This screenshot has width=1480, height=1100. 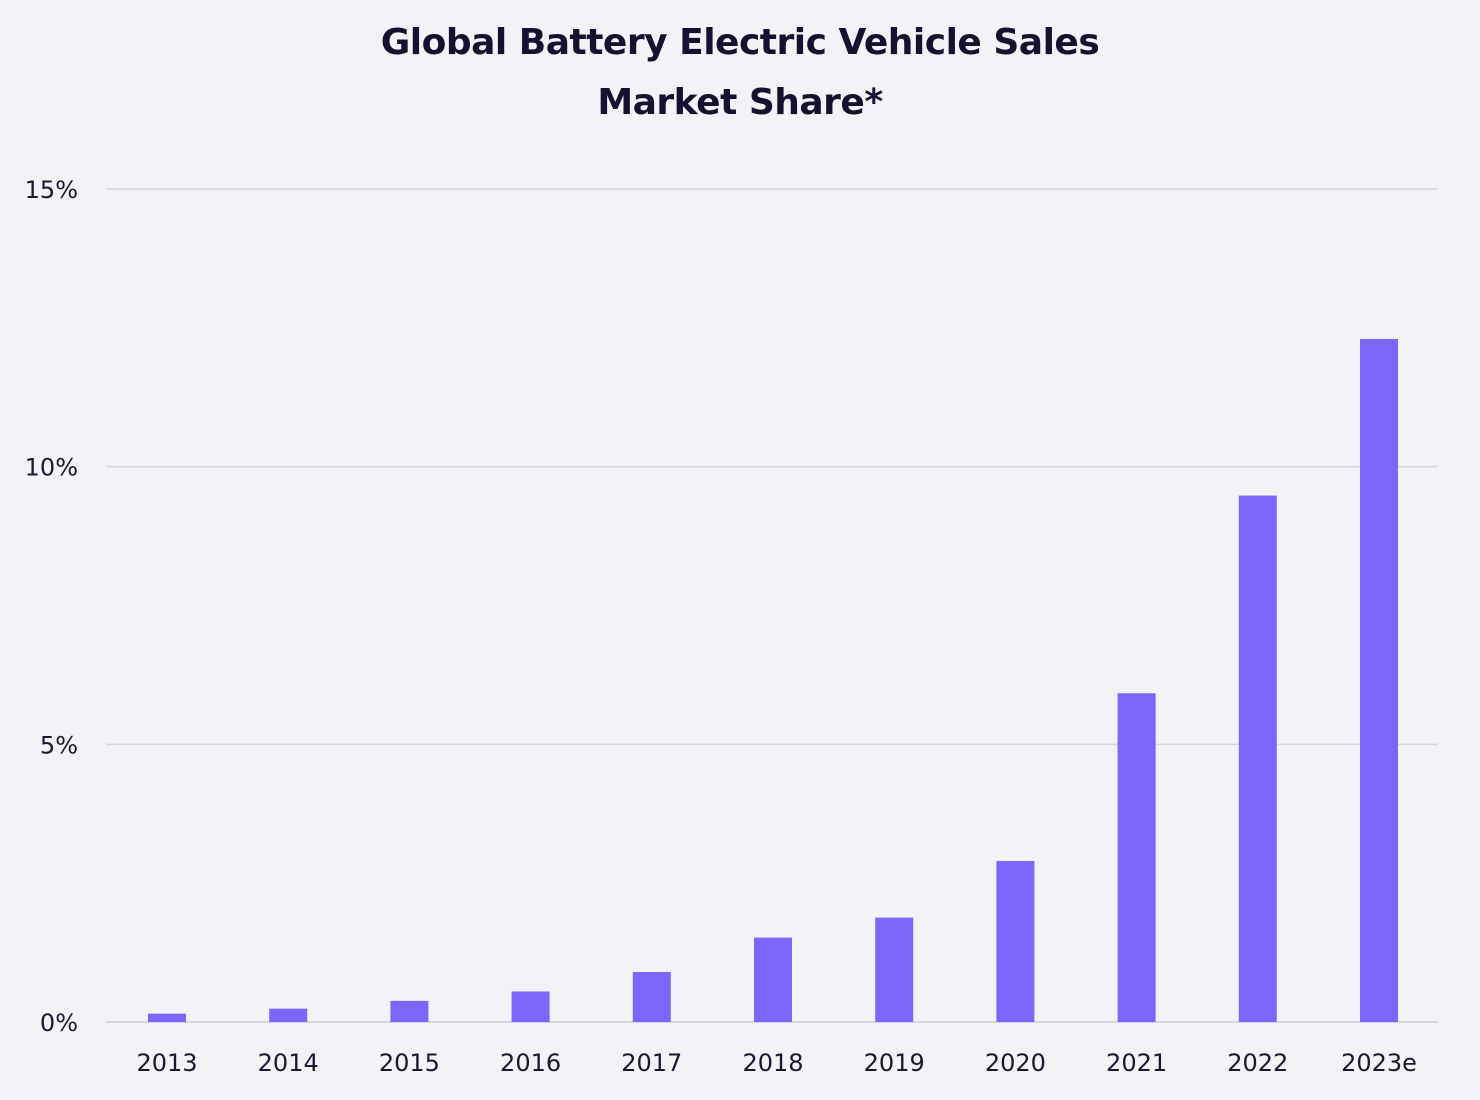 I want to click on bar-2020, so click(x=1015, y=941).